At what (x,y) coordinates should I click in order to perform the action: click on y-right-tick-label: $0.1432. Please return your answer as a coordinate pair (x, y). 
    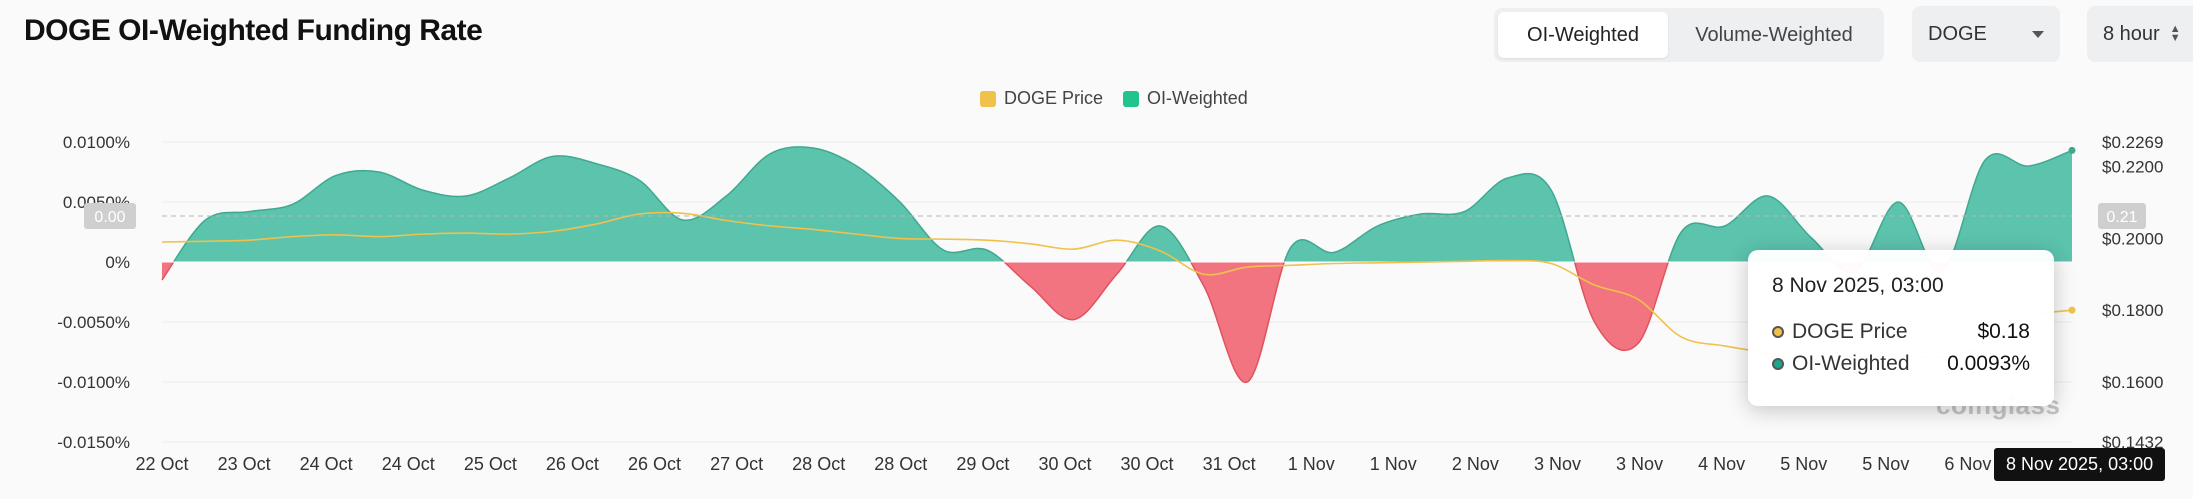
    Looking at the image, I should click on (2132, 442).